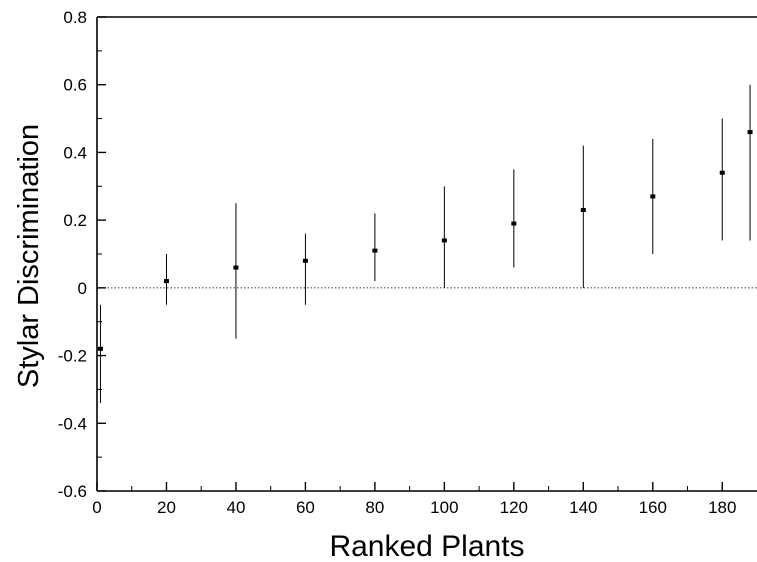  I want to click on y-tick-label-6: 0.6, so click(75, 85).